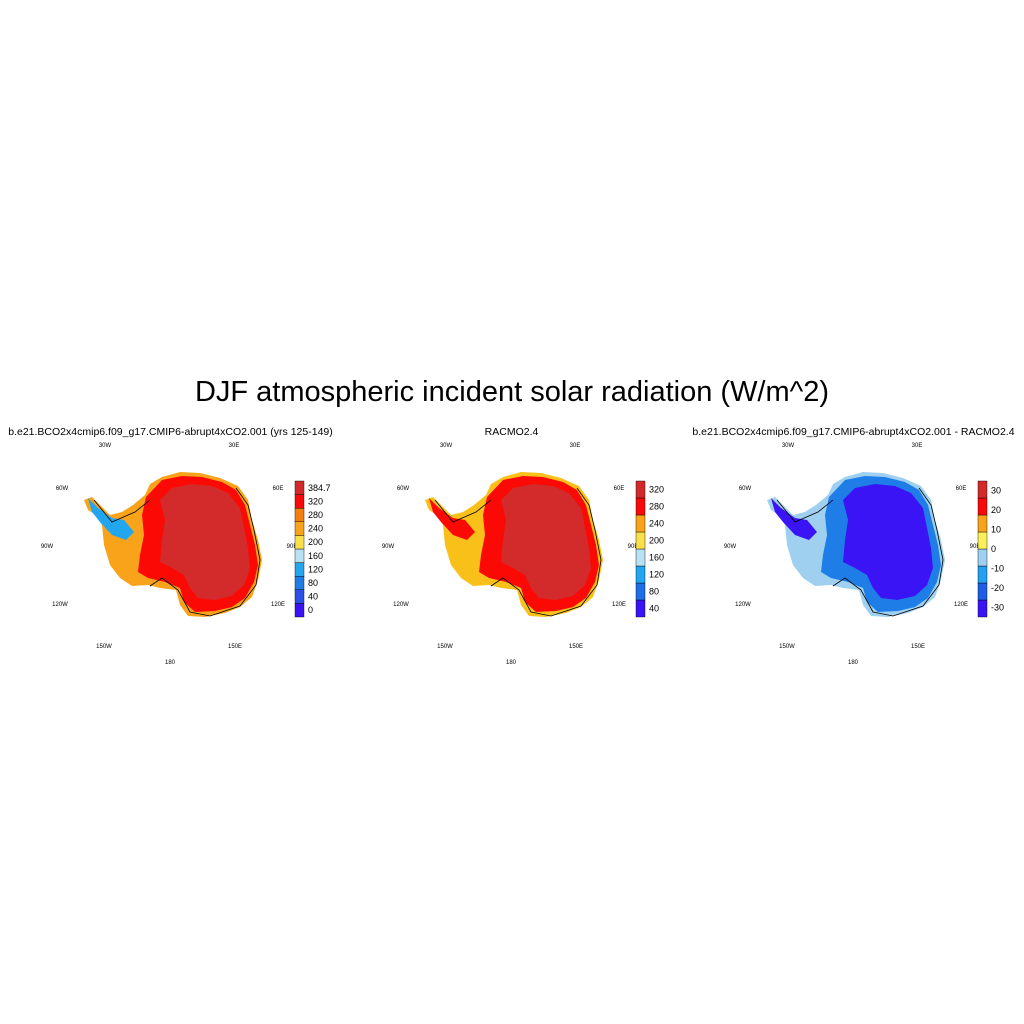 The image size is (1024, 1024). Describe the element at coordinates (511, 432) in the screenshot. I see `panel-title: RACMO2.4` at that location.